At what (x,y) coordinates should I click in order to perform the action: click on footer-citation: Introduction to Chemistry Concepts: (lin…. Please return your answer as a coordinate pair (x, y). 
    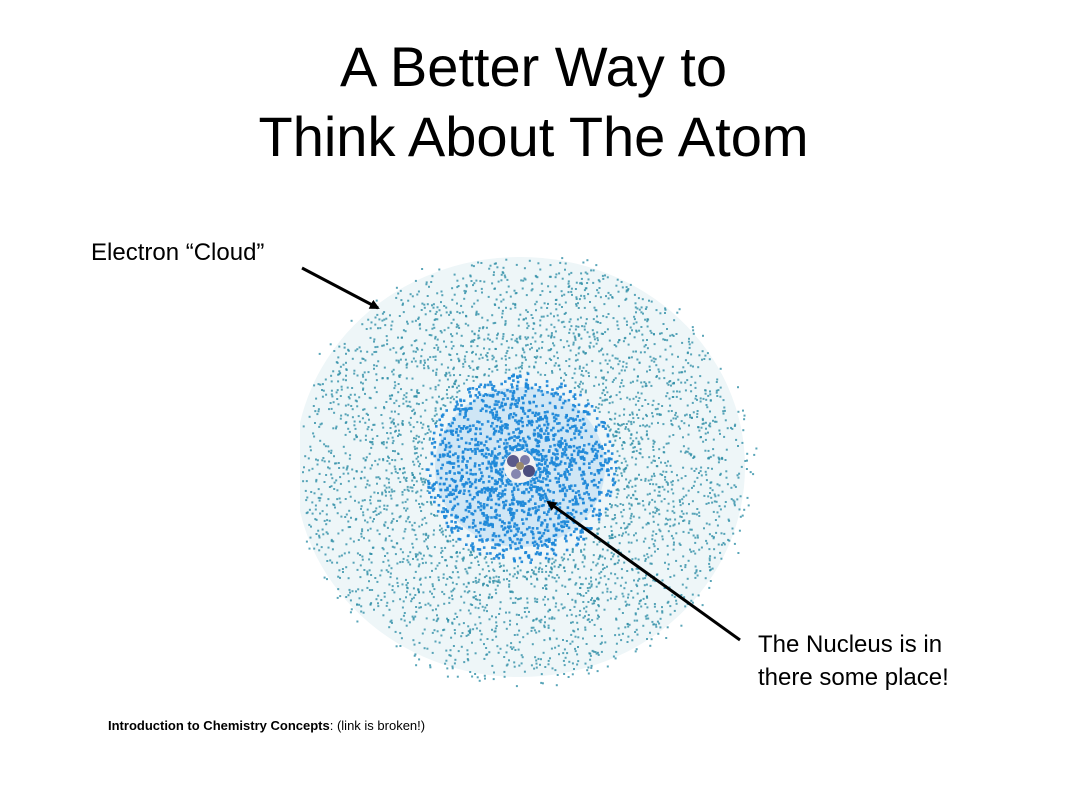
    Looking at the image, I should click on (266, 726).